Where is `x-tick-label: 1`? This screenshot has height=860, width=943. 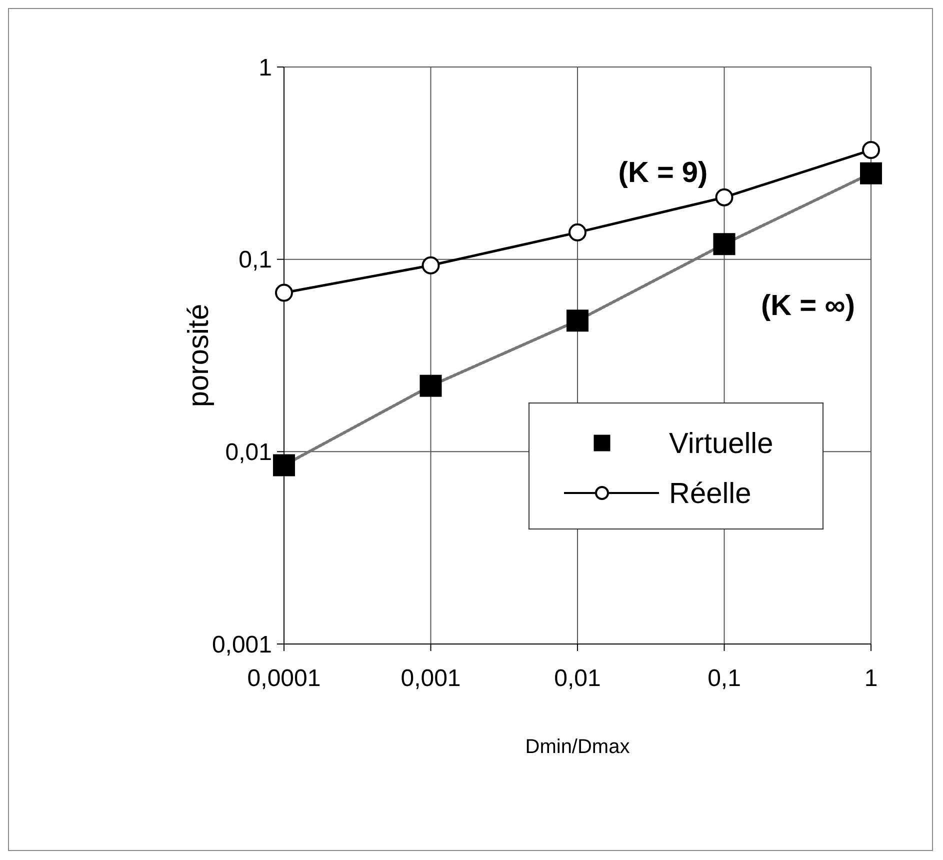
x-tick-label: 1 is located at coordinates (871, 678).